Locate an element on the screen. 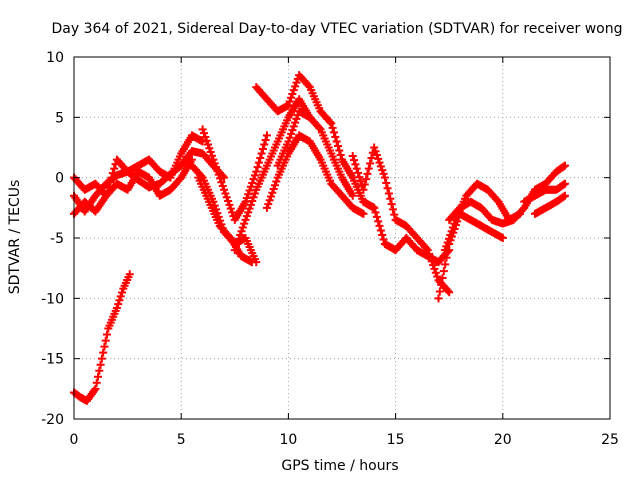 The image size is (640, 480). y-tick-label: -5 is located at coordinates (57, 239).